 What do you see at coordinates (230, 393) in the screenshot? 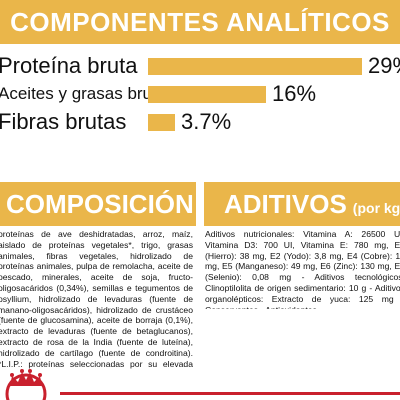
I see `footer-rule` at bounding box center [230, 393].